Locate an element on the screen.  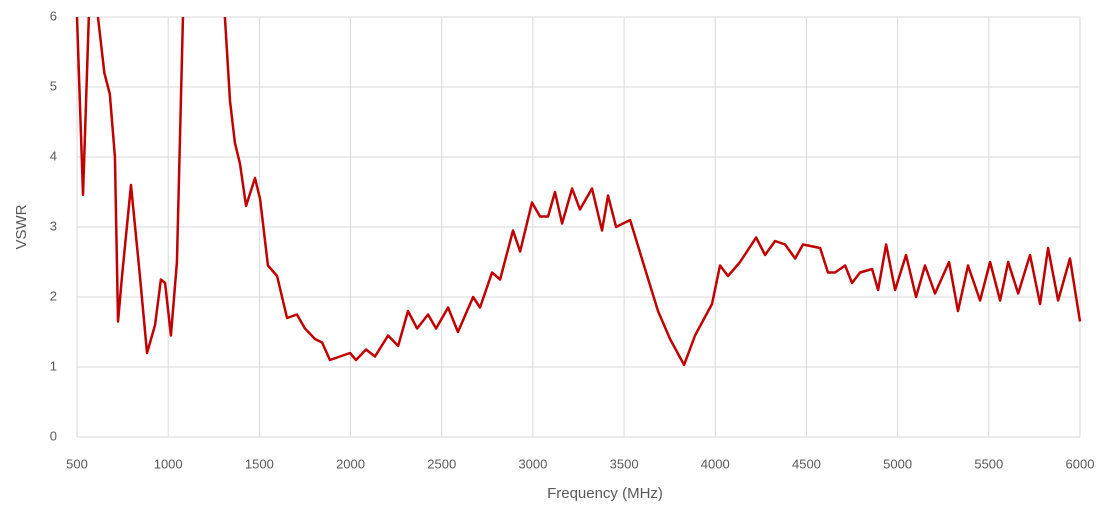
x-tick-label: 500 is located at coordinates (77, 463).